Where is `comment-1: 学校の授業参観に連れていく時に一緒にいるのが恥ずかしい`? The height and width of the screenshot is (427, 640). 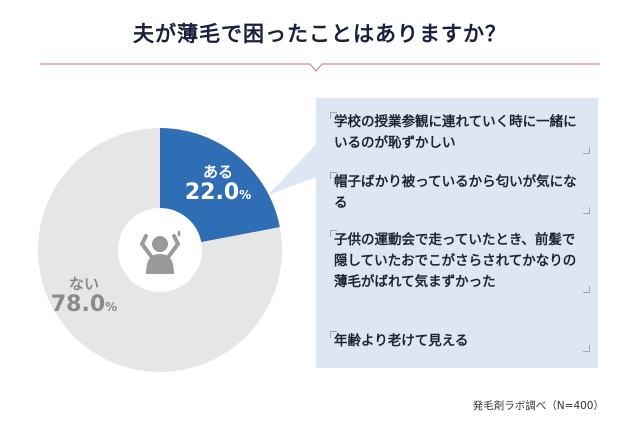
comment-1: 学校の授業参観に連れていく時に一緒にいるのが恥ずかしい is located at coordinates (460, 133).